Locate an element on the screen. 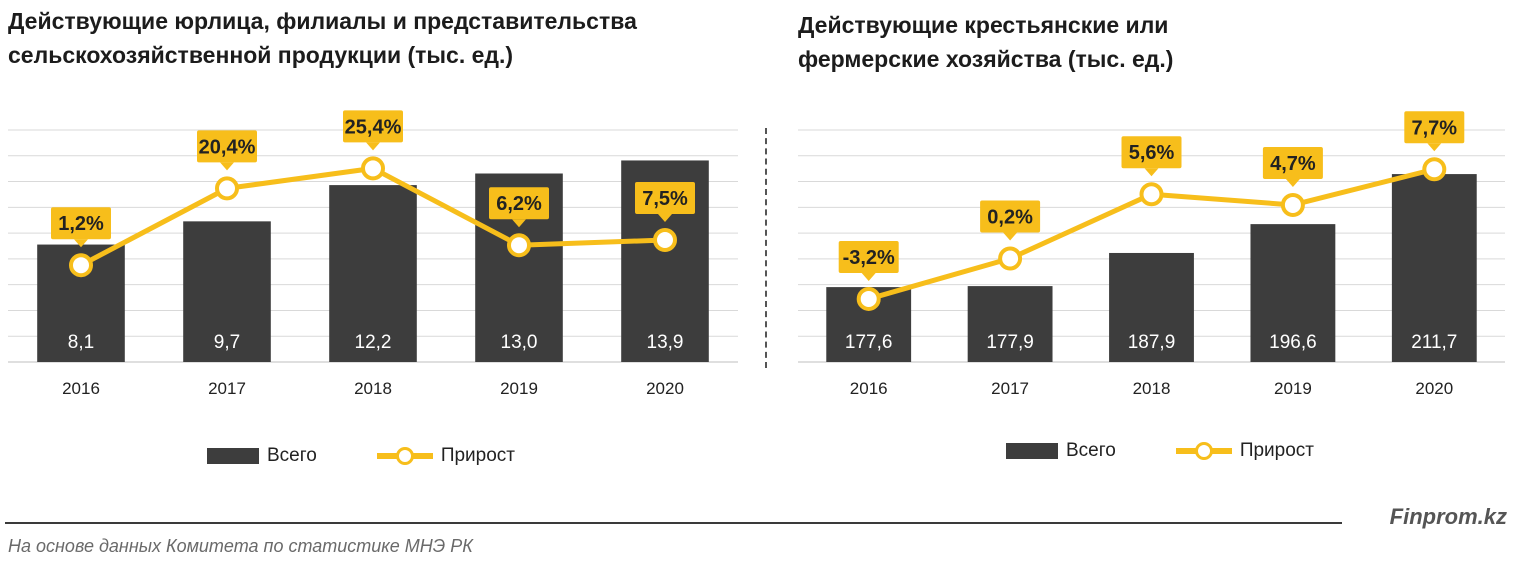 This screenshot has width=1515, height=569. growth-value-label: 1,2% is located at coordinates (81, 224).